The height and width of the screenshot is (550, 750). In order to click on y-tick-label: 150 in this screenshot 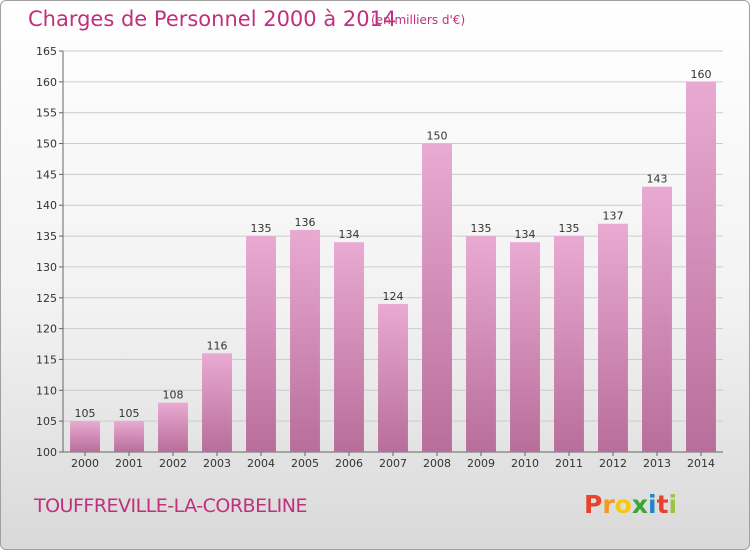, I will do `click(46, 144)`.